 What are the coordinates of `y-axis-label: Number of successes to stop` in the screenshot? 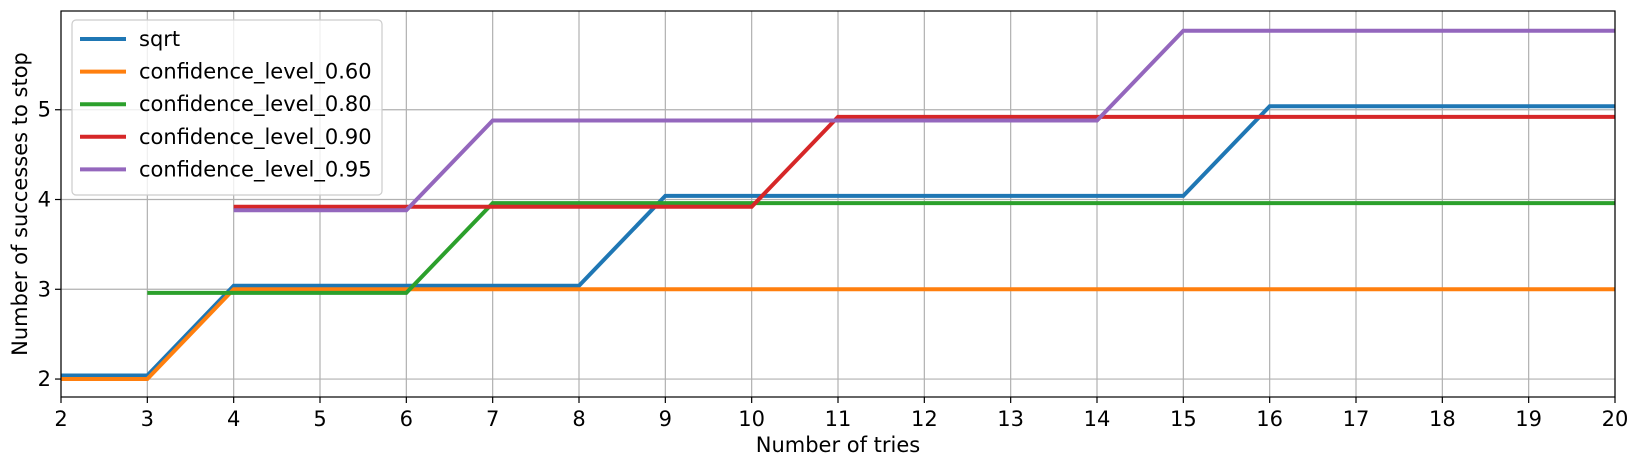 It's located at (20, 204).